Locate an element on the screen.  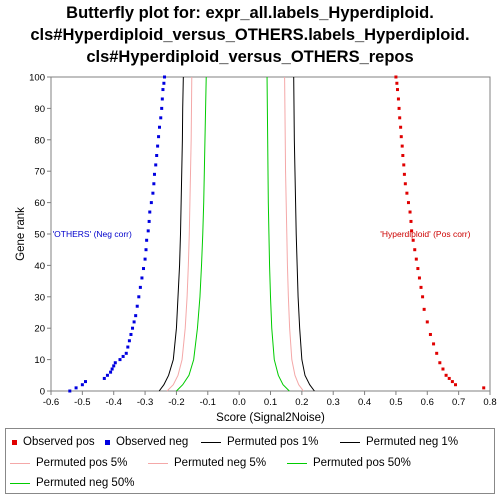
chart-title-line-3: cls#Hyperdiploid_versus_OTHERS_repos is located at coordinates (250, 57).